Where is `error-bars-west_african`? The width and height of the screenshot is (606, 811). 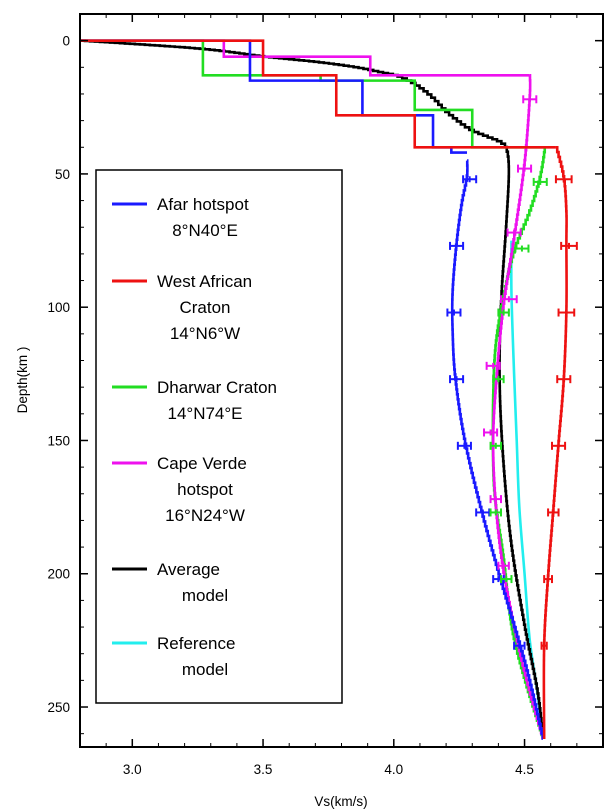
error-bars-west_african is located at coordinates (559, 412).